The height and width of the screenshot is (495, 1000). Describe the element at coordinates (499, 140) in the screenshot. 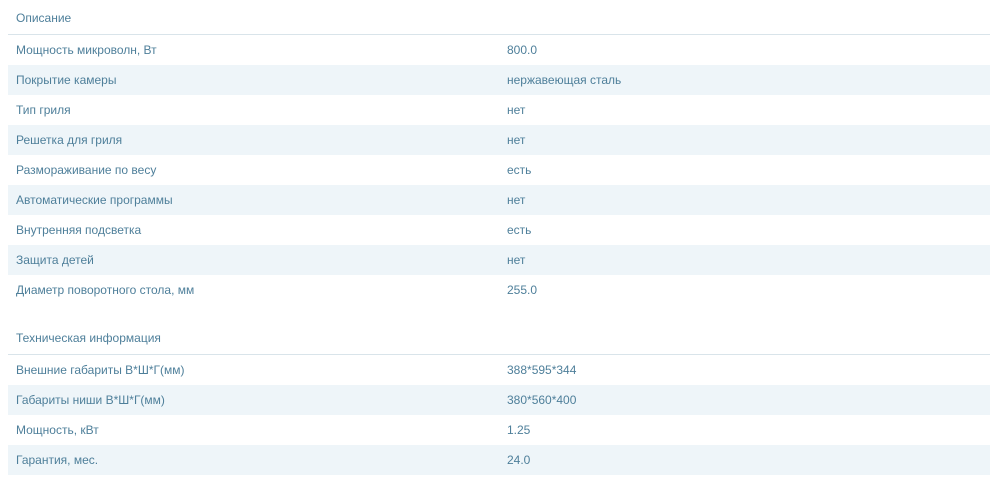

I see `spec-row: Решетка для гриля нет` at that location.